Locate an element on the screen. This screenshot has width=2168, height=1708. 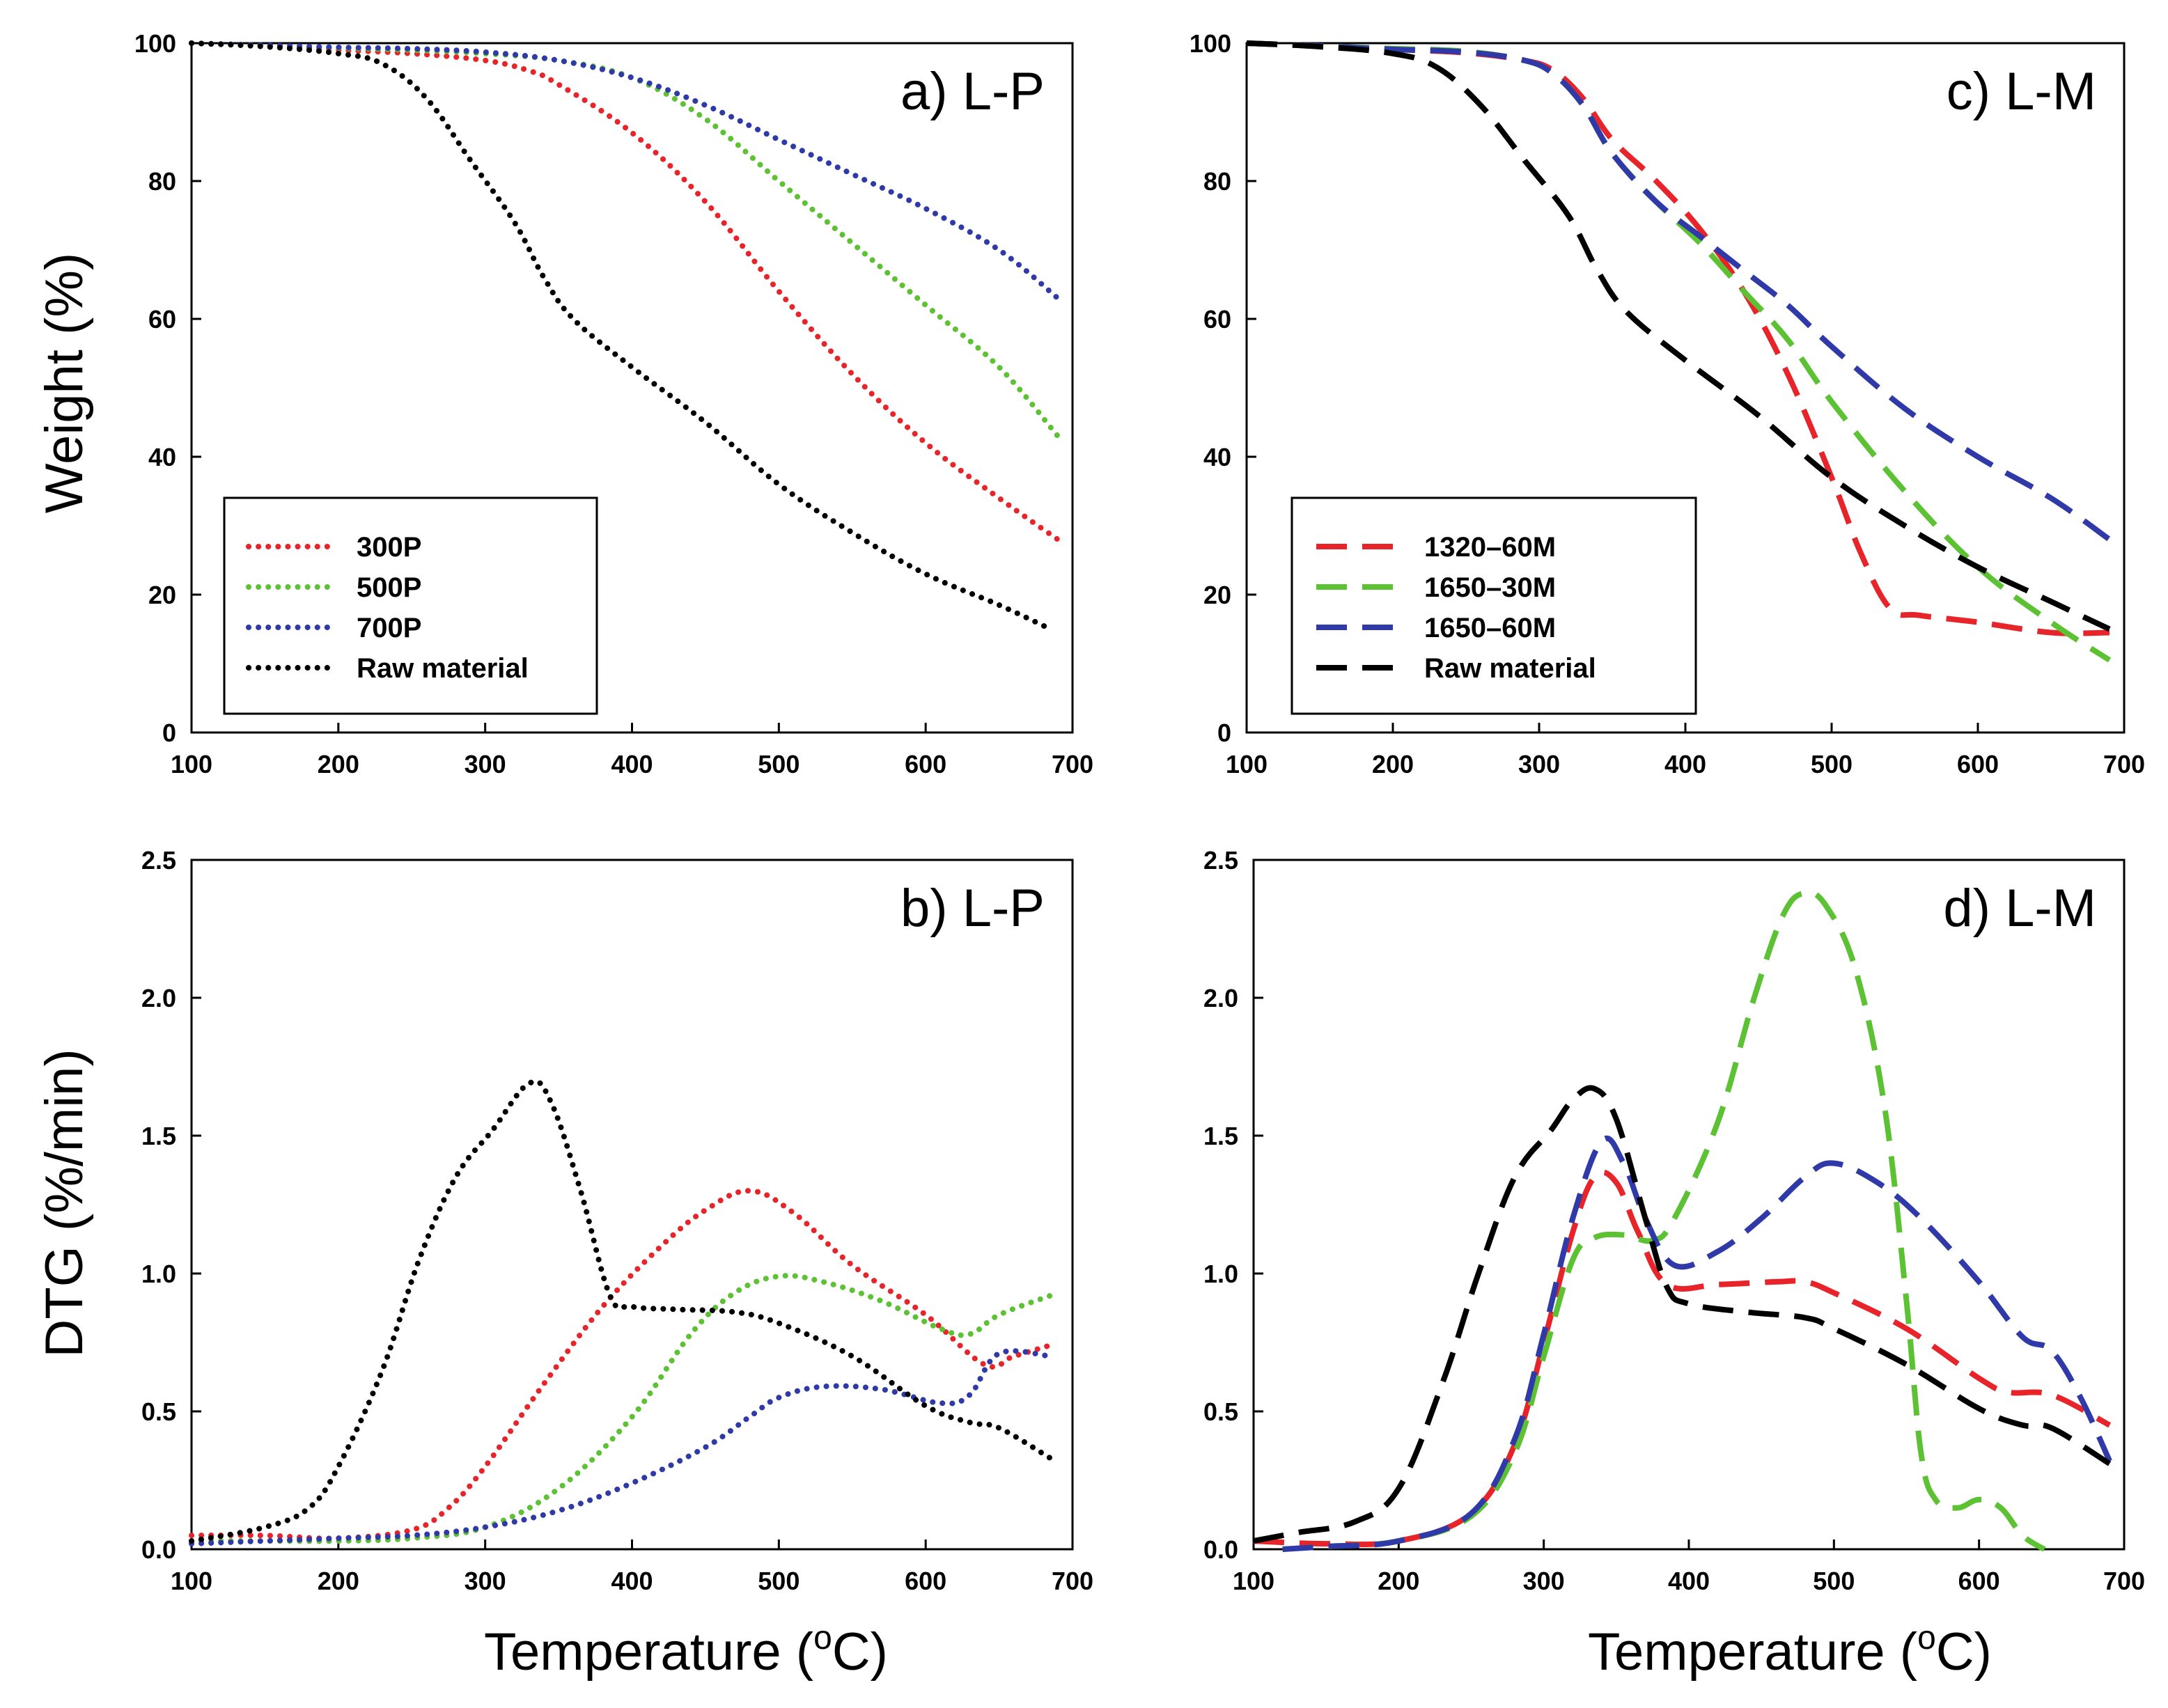
series-line-1320-60m is located at coordinates (1682, 1358).